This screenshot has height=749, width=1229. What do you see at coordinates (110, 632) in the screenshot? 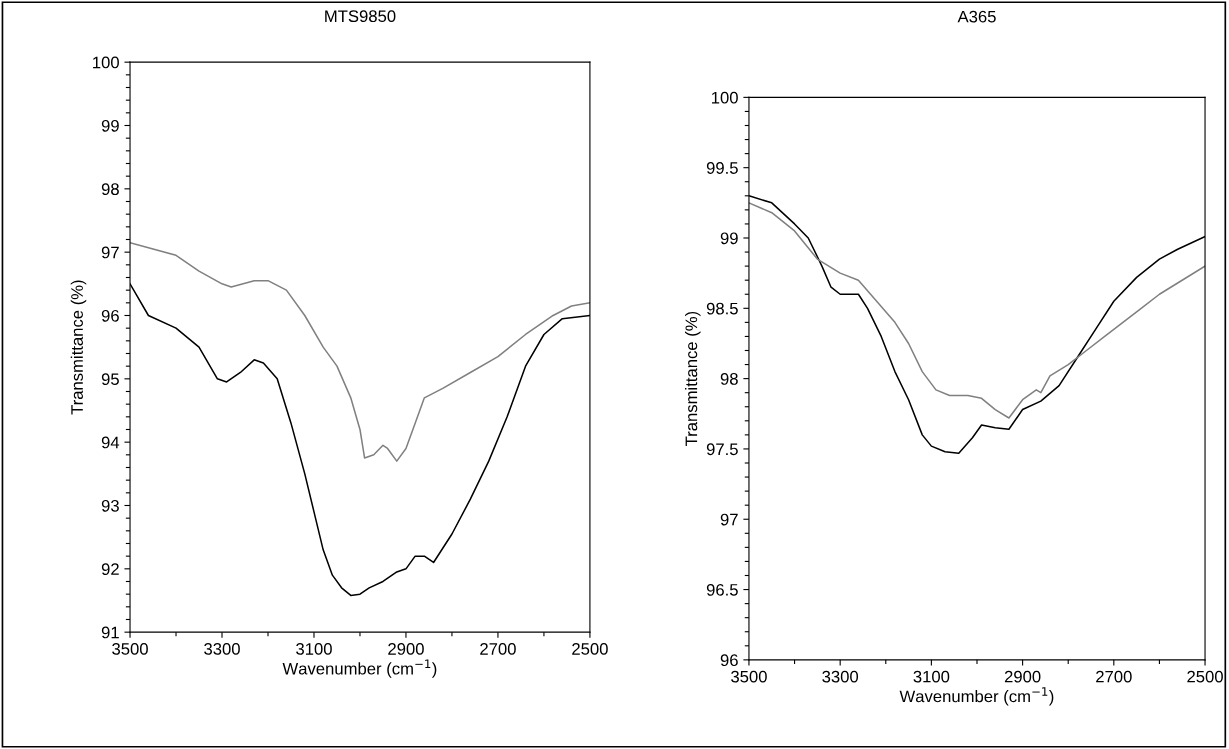
I see `y-tick-label: 91` at bounding box center [110, 632].